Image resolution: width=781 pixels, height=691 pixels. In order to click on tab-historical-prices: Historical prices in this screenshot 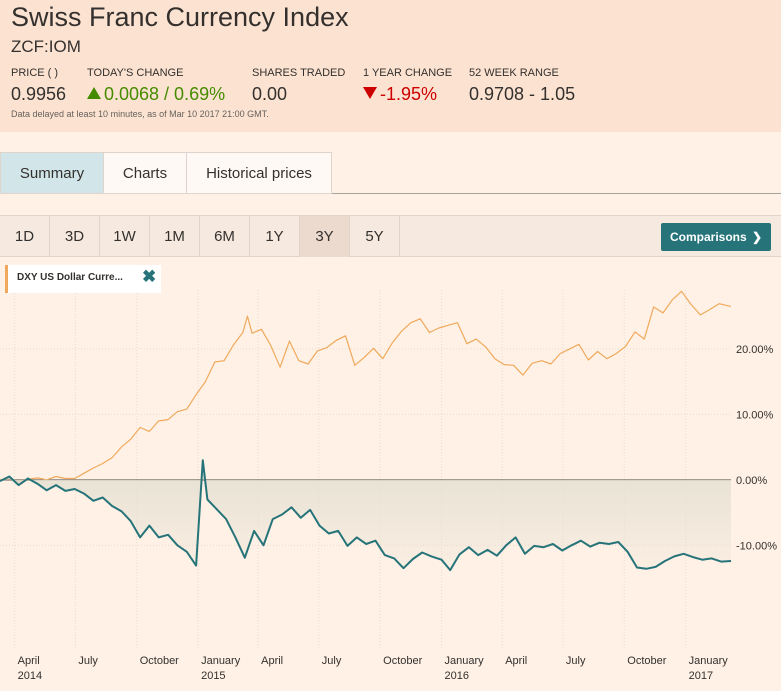, I will do `click(259, 173)`.